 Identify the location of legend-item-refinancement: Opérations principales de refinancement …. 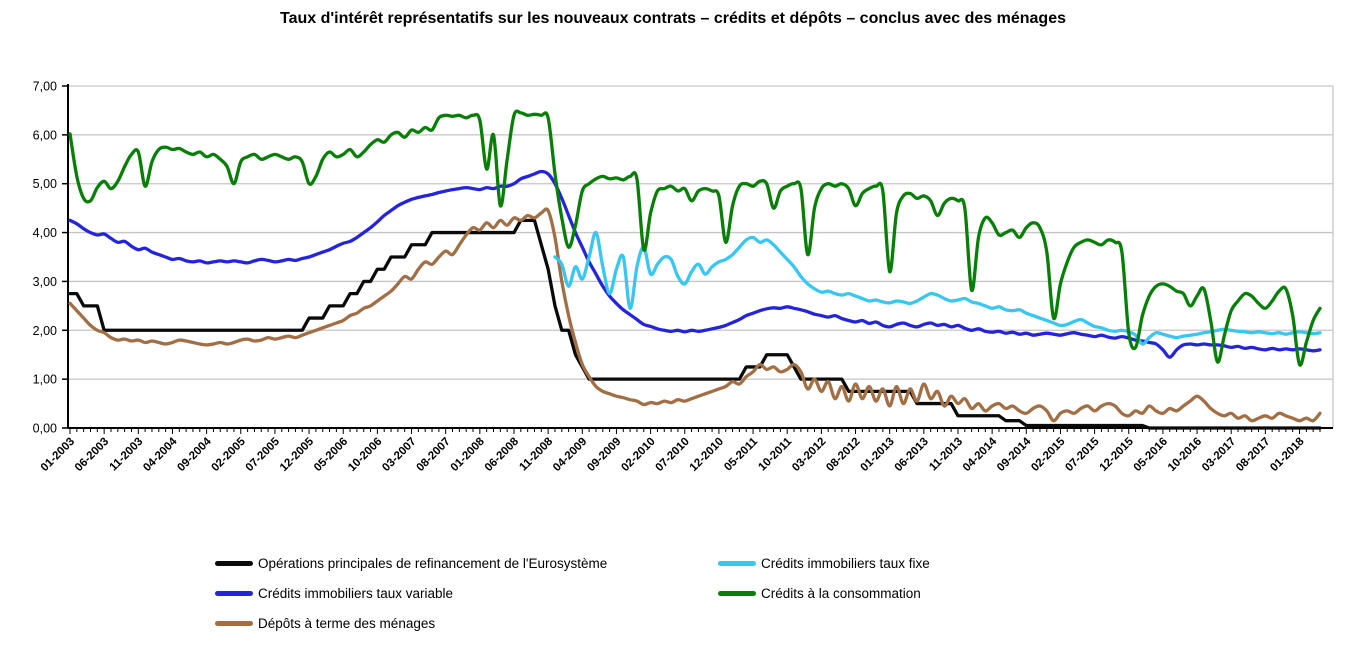
(411, 563).